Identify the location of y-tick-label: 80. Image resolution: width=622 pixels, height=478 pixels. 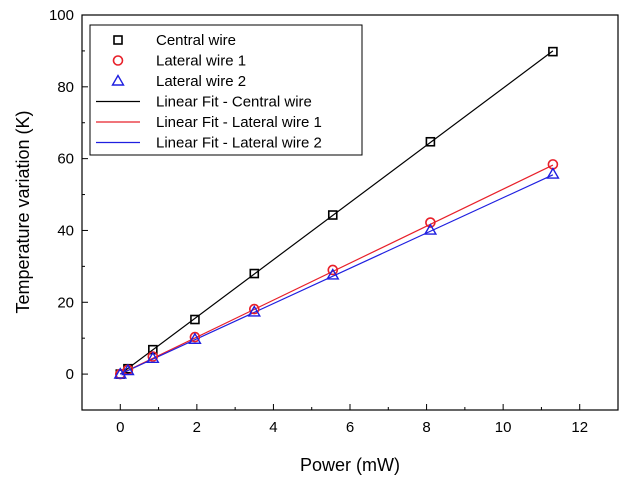
(65, 87).